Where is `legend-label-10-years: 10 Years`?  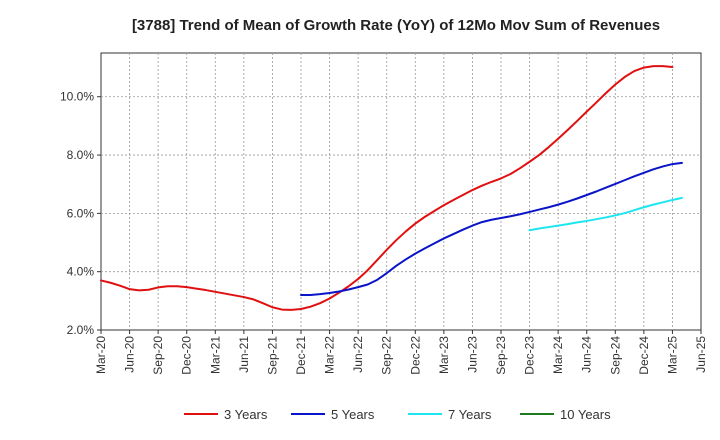
legend-label-10-years: 10 Years is located at coordinates (585, 414).